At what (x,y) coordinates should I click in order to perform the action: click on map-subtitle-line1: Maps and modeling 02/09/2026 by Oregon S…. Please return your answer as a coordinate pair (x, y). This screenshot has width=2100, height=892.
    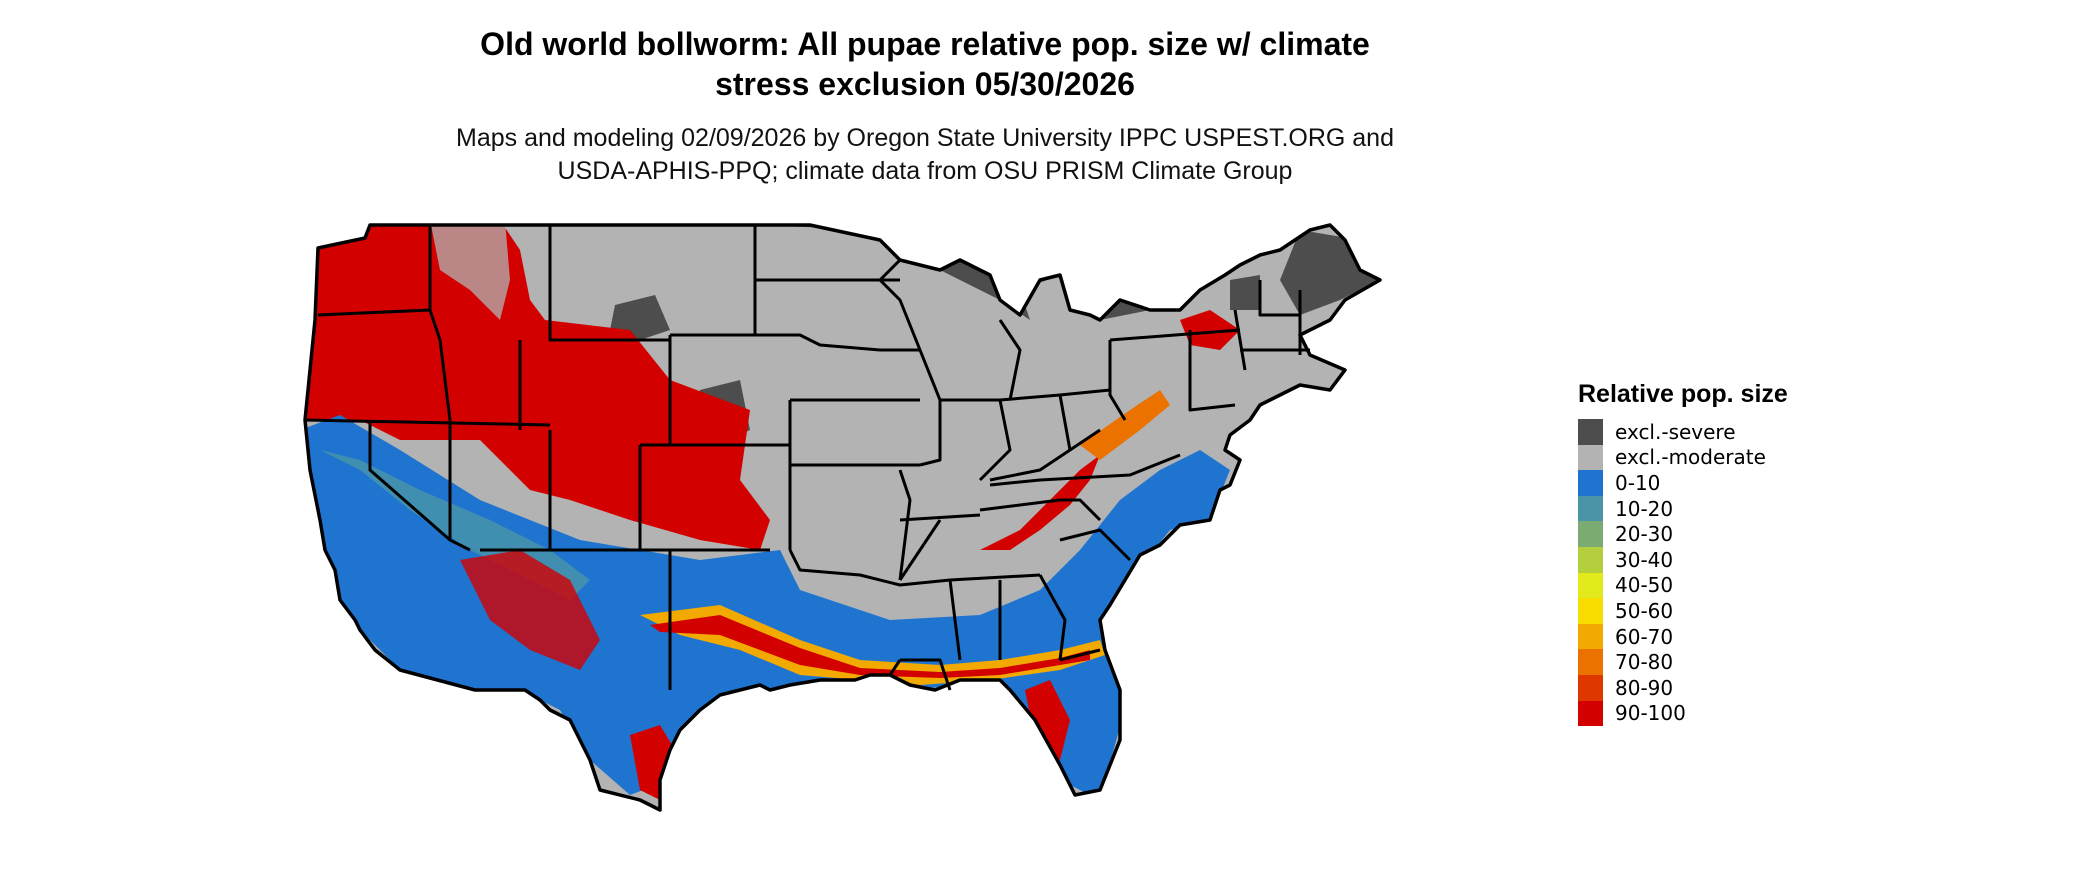
    Looking at the image, I should click on (925, 138).